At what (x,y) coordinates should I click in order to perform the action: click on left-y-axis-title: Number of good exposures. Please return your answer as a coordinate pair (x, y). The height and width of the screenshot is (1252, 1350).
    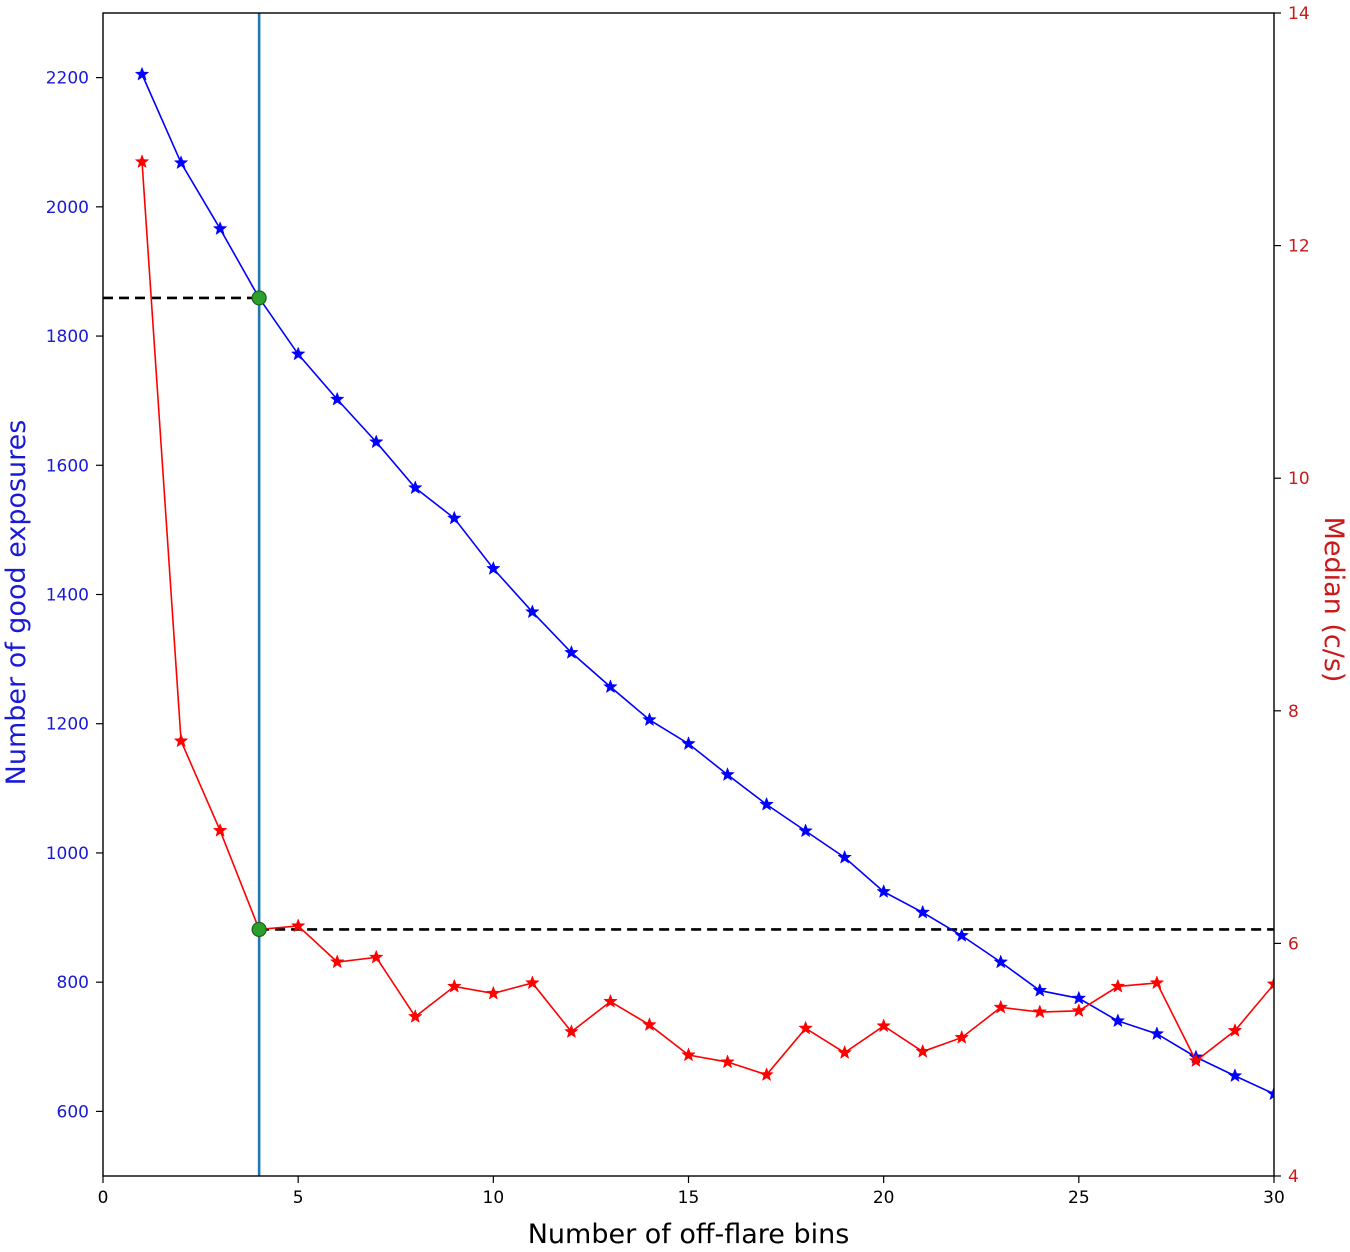
    Looking at the image, I should click on (16, 603).